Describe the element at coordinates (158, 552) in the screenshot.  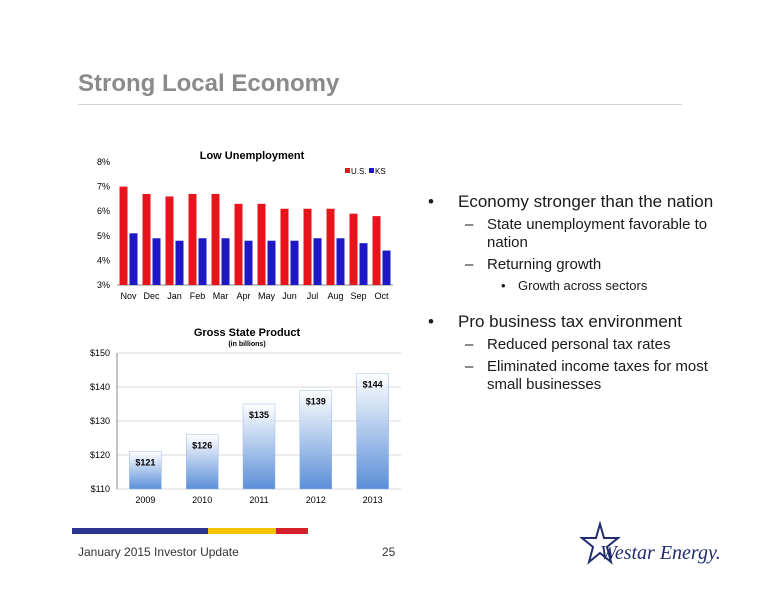
I see `footer-text: January 2015 Investor Update` at that location.